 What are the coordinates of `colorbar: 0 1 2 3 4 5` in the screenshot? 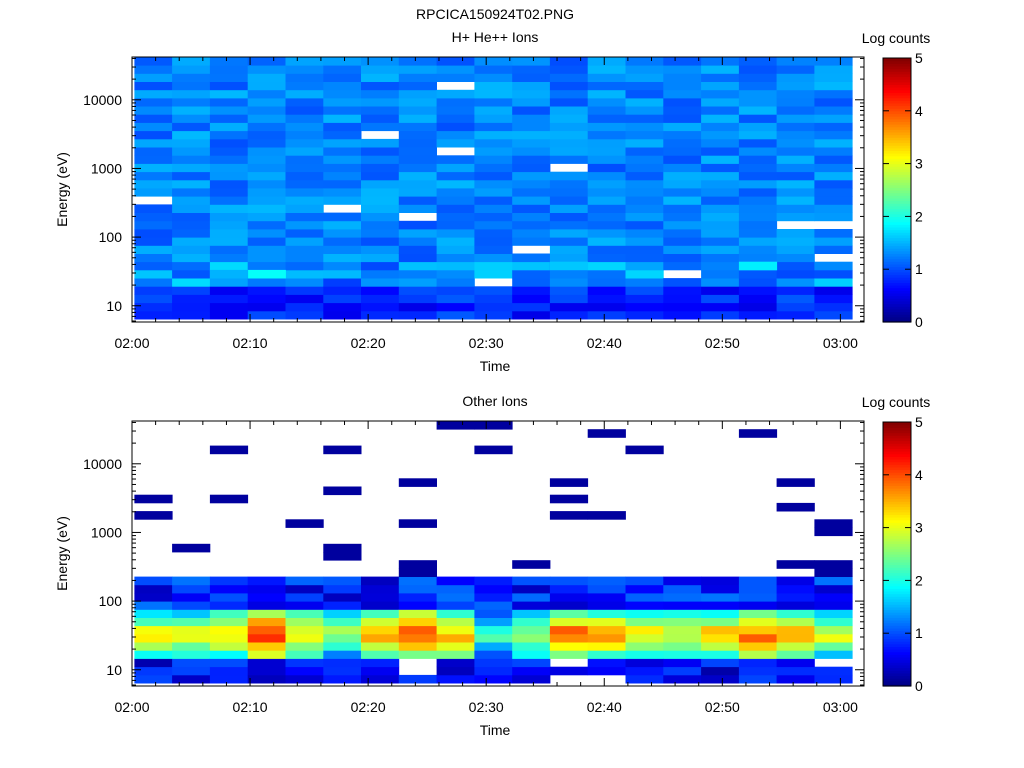 It's located at (902, 190).